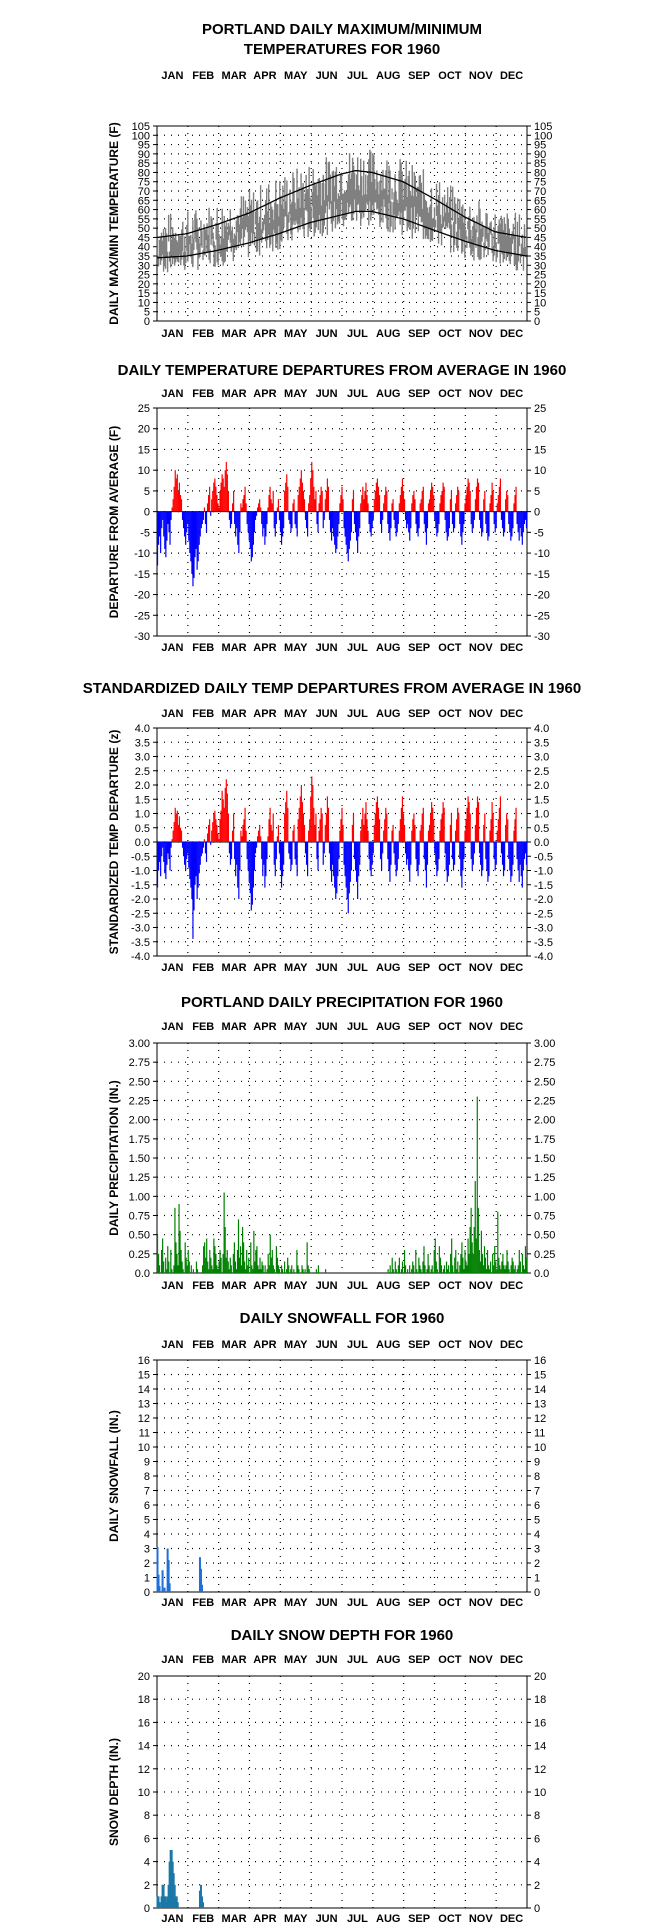  What do you see at coordinates (537, 513) in the screenshot?
I see `y-tick-label-right: 0` at bounding box center [537, 513].